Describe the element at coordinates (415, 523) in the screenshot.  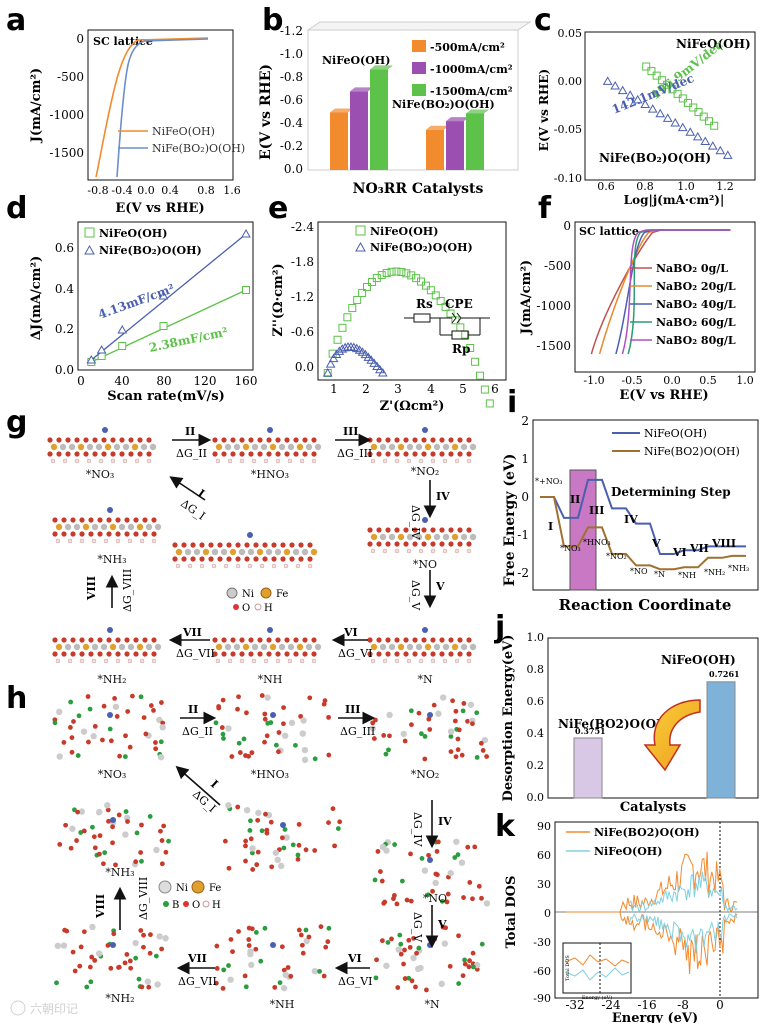
I see `dg-label: ΔG_IV` at that location.